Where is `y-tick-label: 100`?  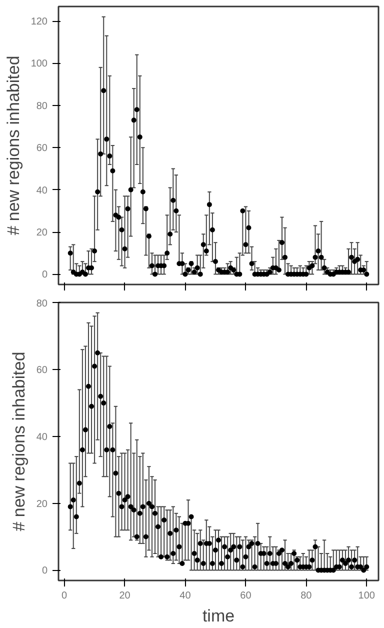 y-tick-label: 100 is located at coordinates (39, 64).